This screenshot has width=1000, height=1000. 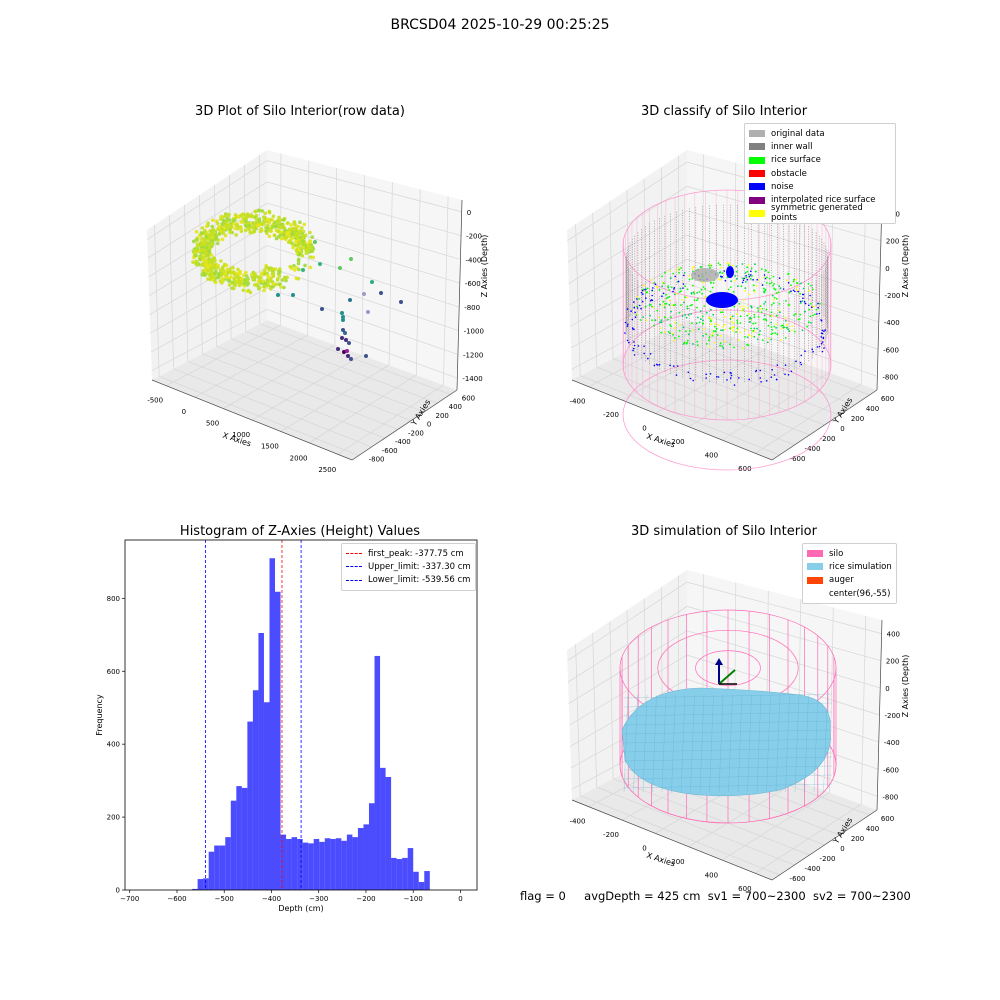 I want to click on z-axis-line, so click(x=879, y=715).